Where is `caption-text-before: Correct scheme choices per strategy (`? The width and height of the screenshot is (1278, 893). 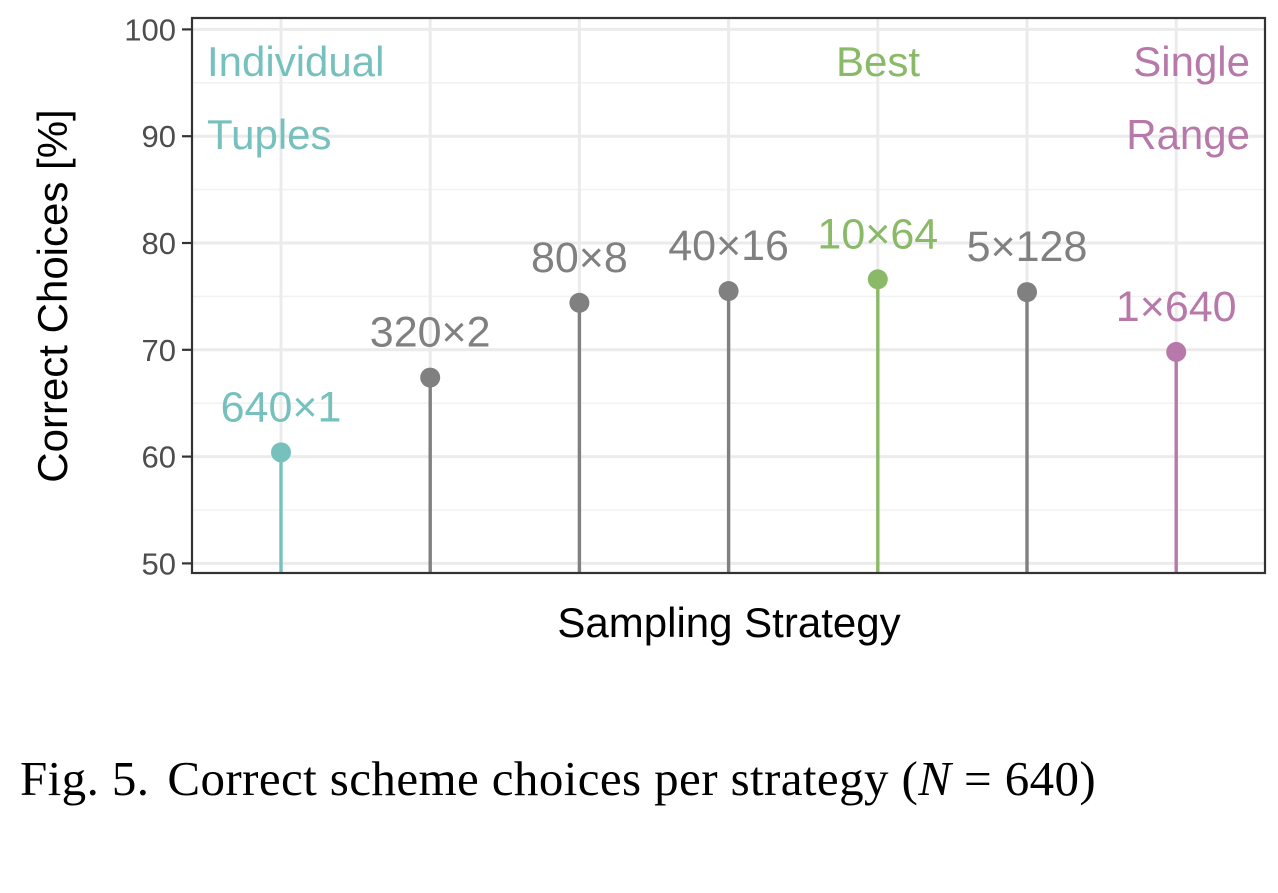 caption-text-before: Correct scheme choices per strategy ( is located at coordinates (543, 778).